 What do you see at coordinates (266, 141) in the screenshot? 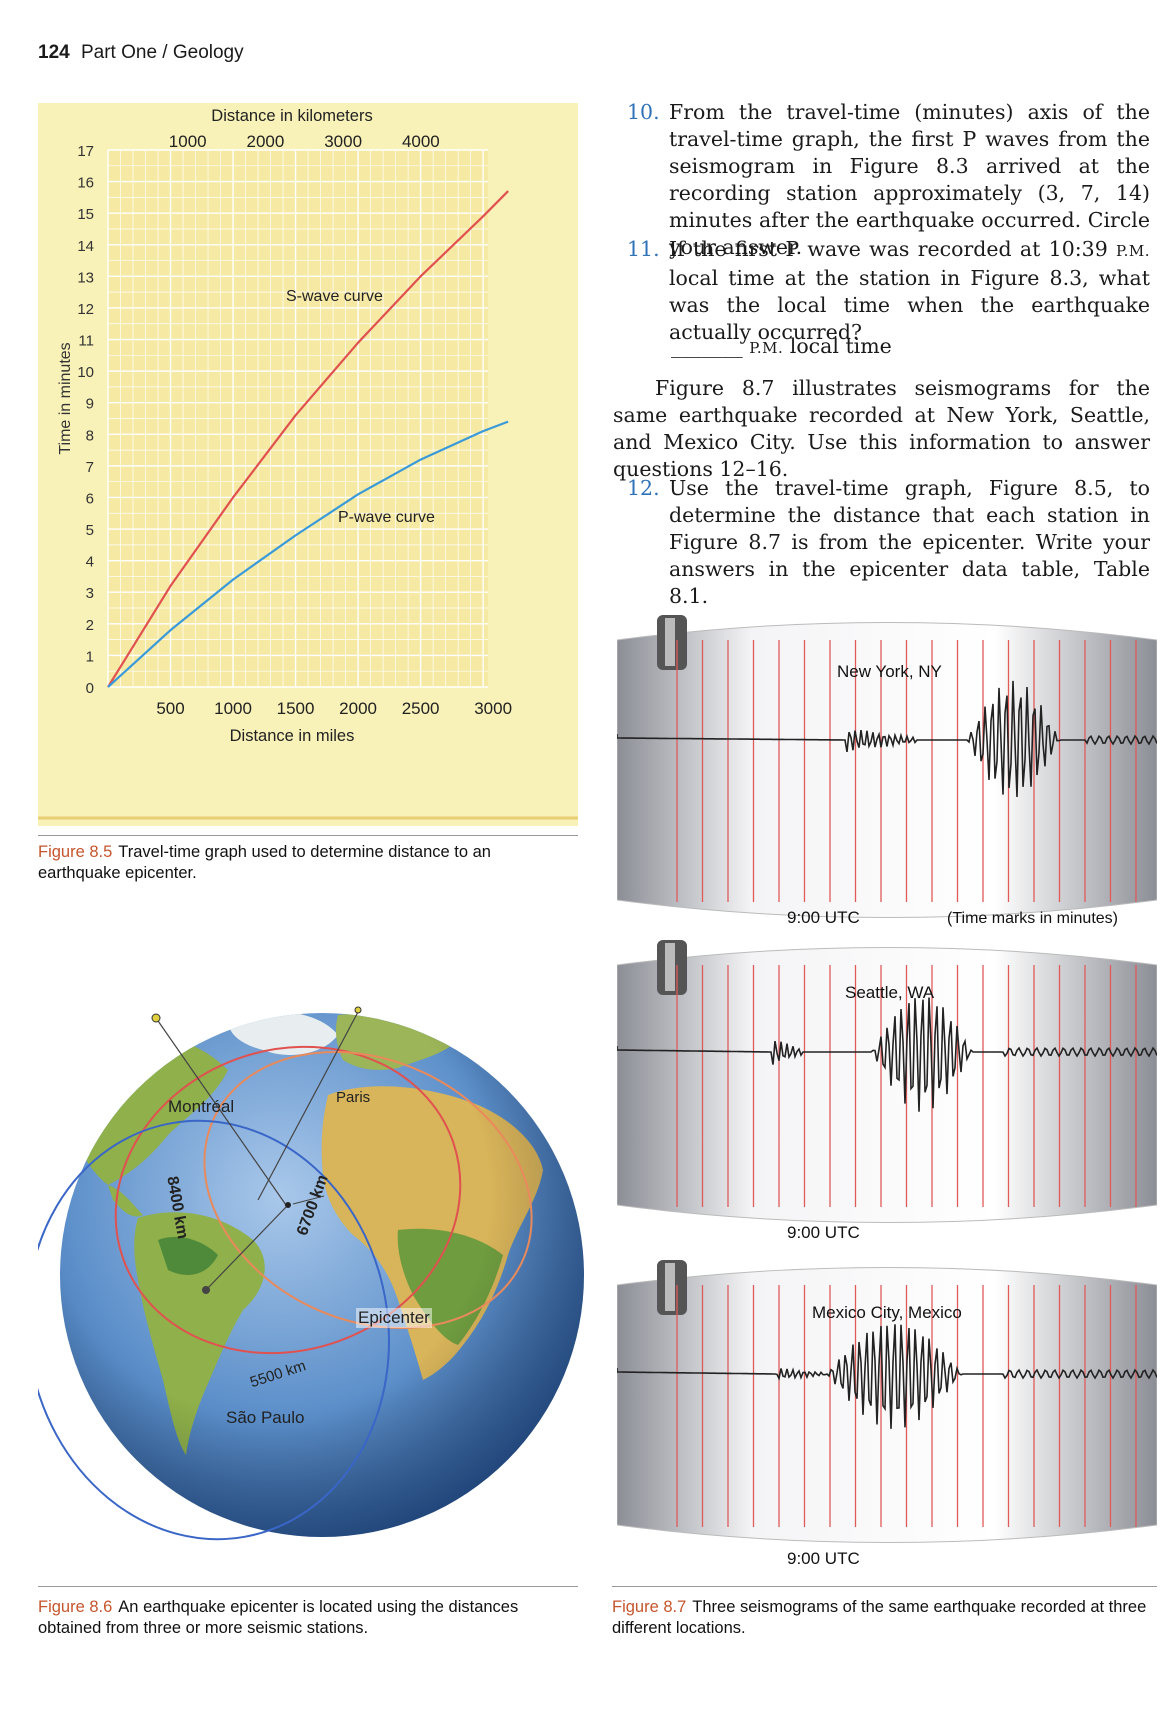
I see `x2-tick-label: 2000` at bounding box center [266, 141].